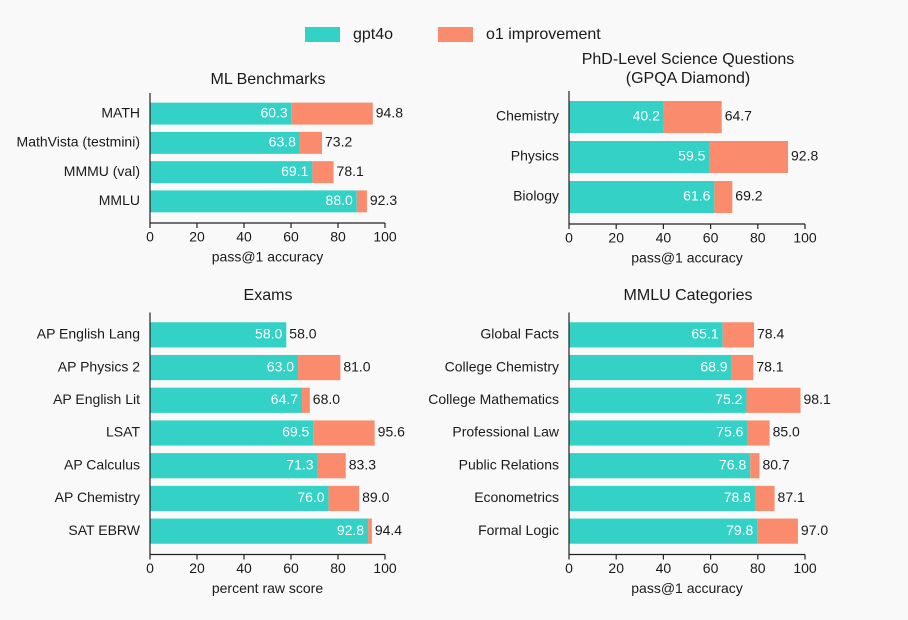 Image resolution: width=908 pixels, height=620 pixels. Describe the element at coordinates (543, 34) in the screenshot. I see `legend-label: o1 improvement` at that location.